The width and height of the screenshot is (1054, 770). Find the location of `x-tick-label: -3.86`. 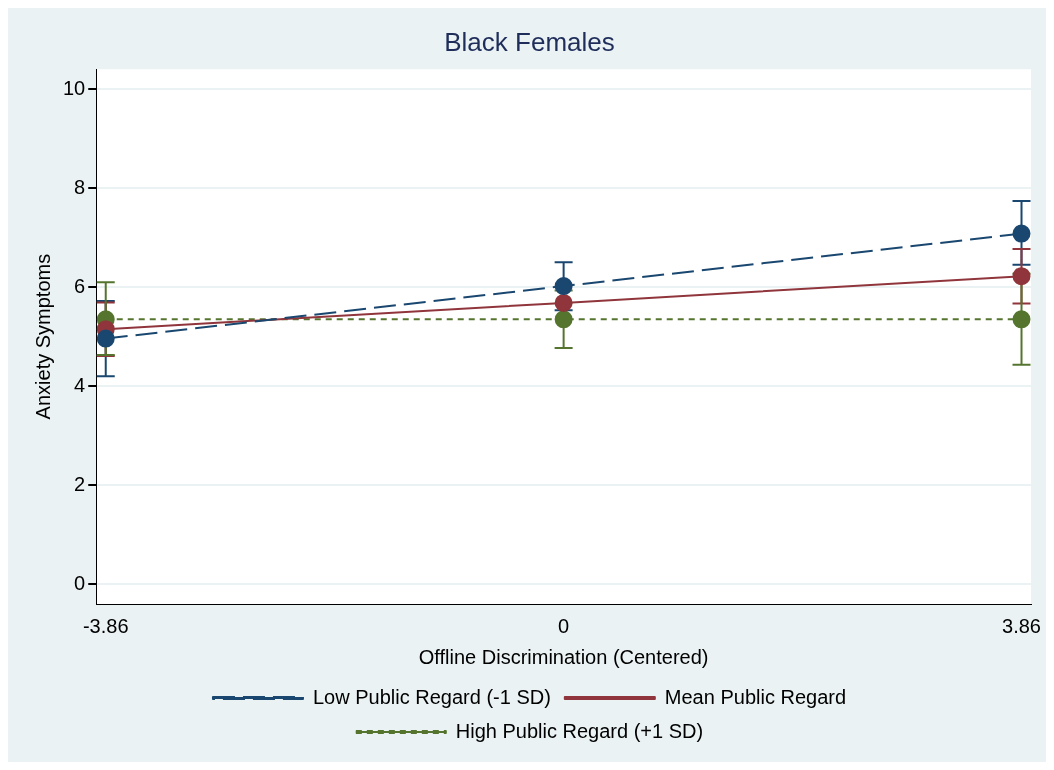

x-tick-label: -3.86 is located at coordinates (105, 625).